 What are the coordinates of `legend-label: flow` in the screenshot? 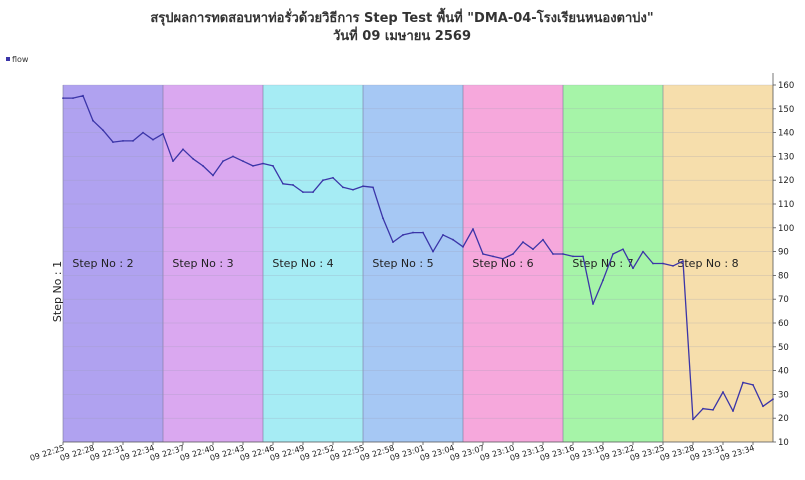 It's located at (20, 59).